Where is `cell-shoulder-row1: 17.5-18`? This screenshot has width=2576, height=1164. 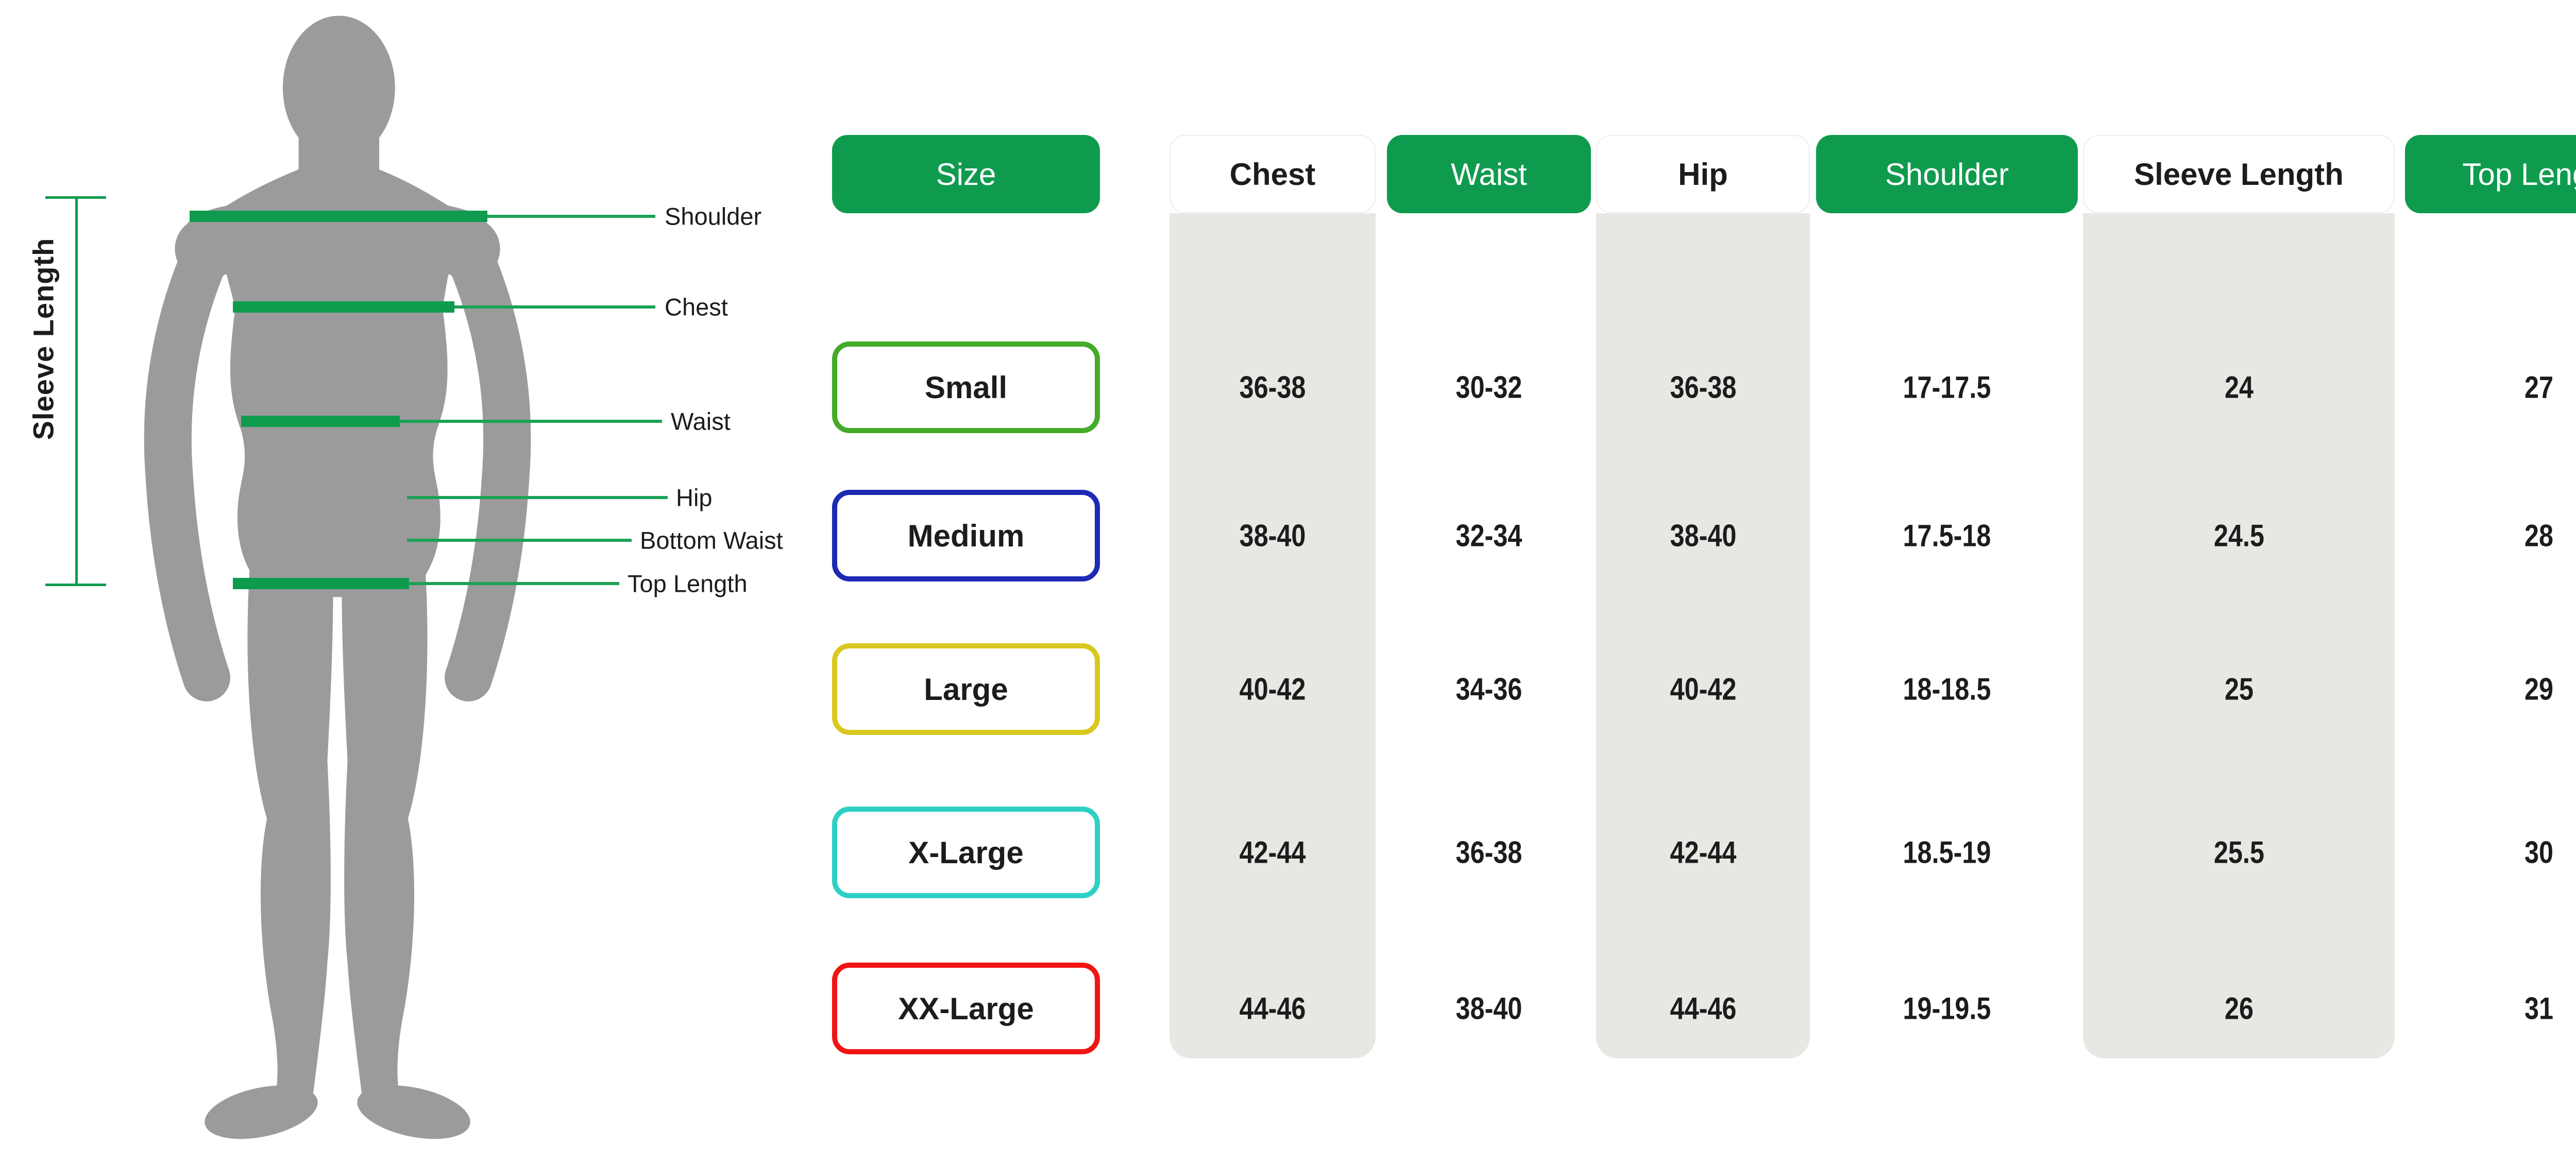
cell-shoulder-row1: 17.5-18 is located at coordinates (1947, 535).